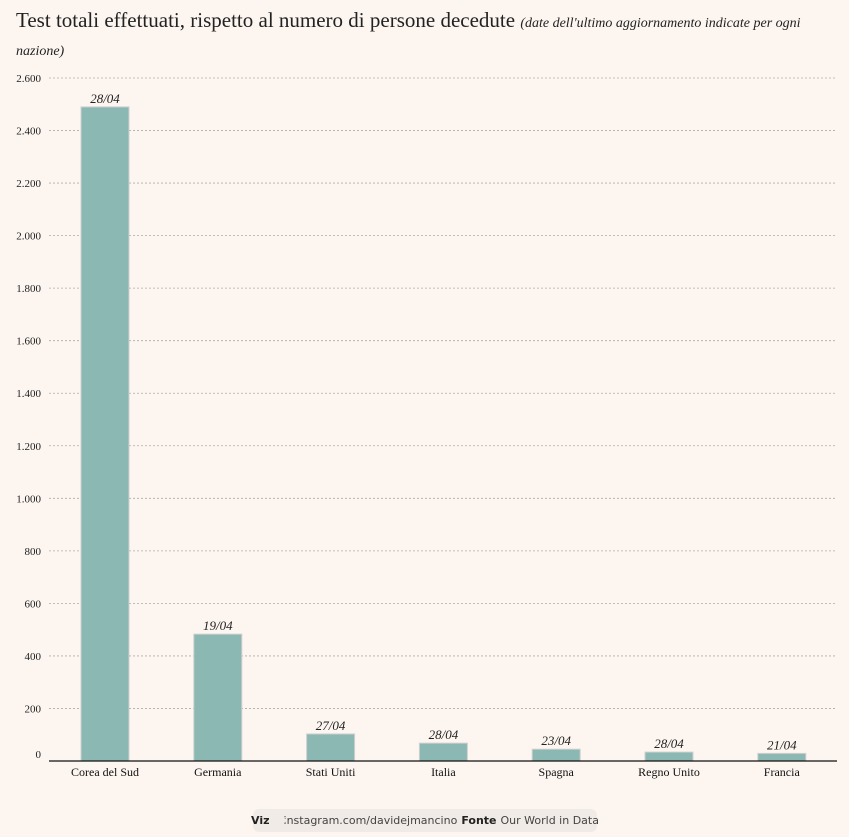  Describe the element at coordinates (33, 604) in the screenshot. I see `y-tick-label: 600` at that location.